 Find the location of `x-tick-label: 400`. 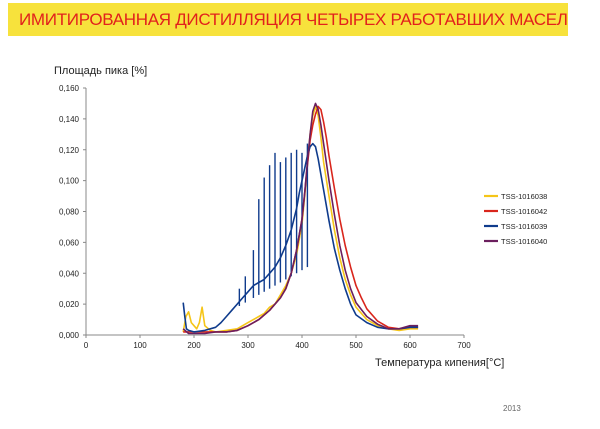

x-tick-label: 400 is located at coordinates (302, 345).